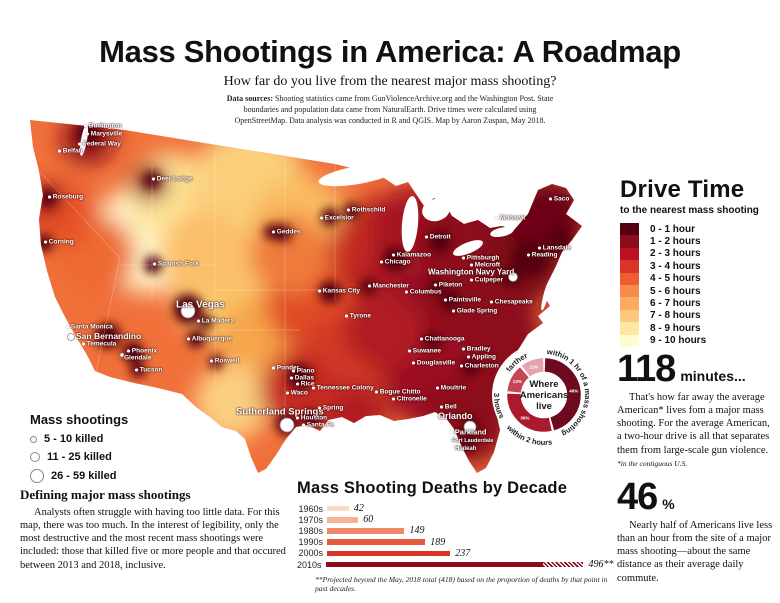 The height and width of the screenshot is (603, 780). I want to click on bar-projected-hatch, so click(563, 564).